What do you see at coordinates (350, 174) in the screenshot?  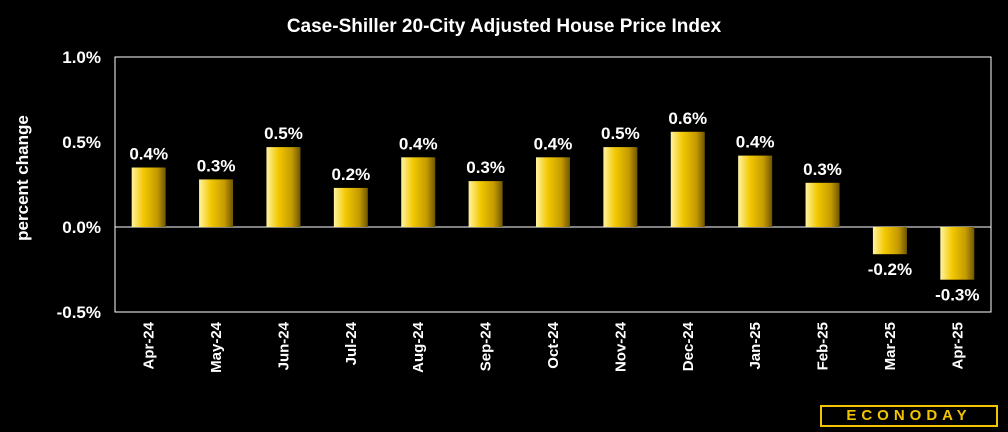 I see `data-label: 0.2%` at bounding box center [350, 174].